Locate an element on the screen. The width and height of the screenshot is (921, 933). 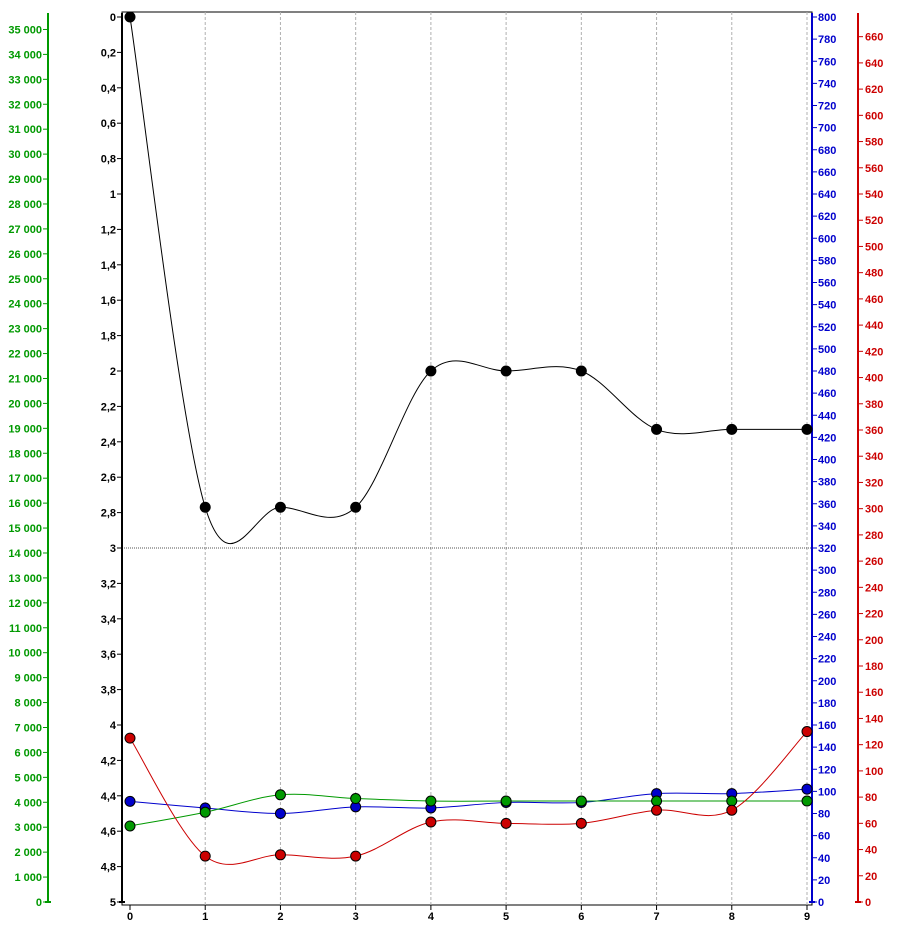
black_inner_inverted-tick-label-14: 2,8 is located at coordinates (108, 514).